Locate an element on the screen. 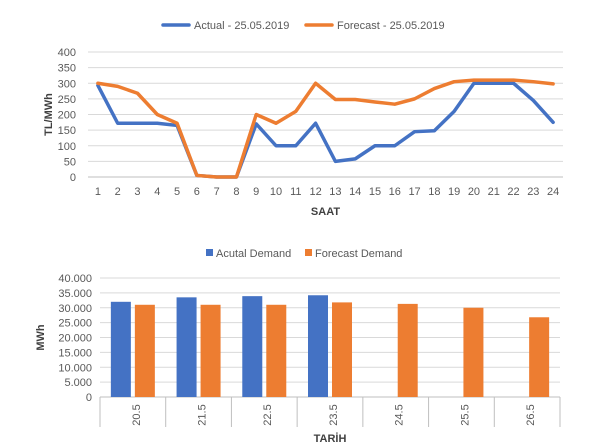 This screenshot has height=448, width=606. legend-label: Forecast Demand is located at coordinates (358, 254).